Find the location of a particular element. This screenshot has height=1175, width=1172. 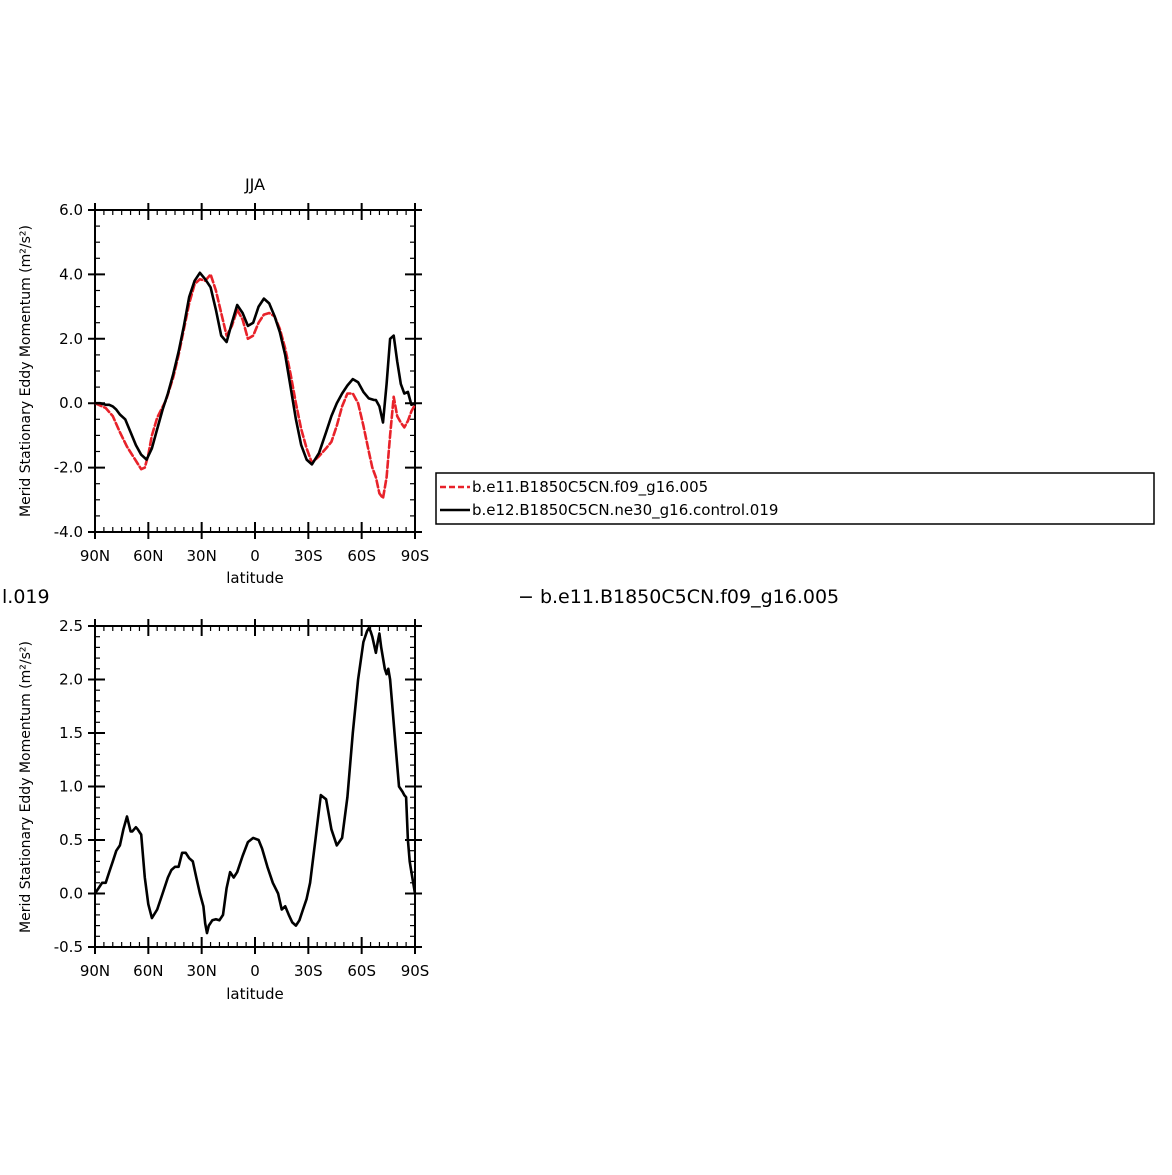

upper-x-tick-label: 30S is located at coordinates (308, 556).